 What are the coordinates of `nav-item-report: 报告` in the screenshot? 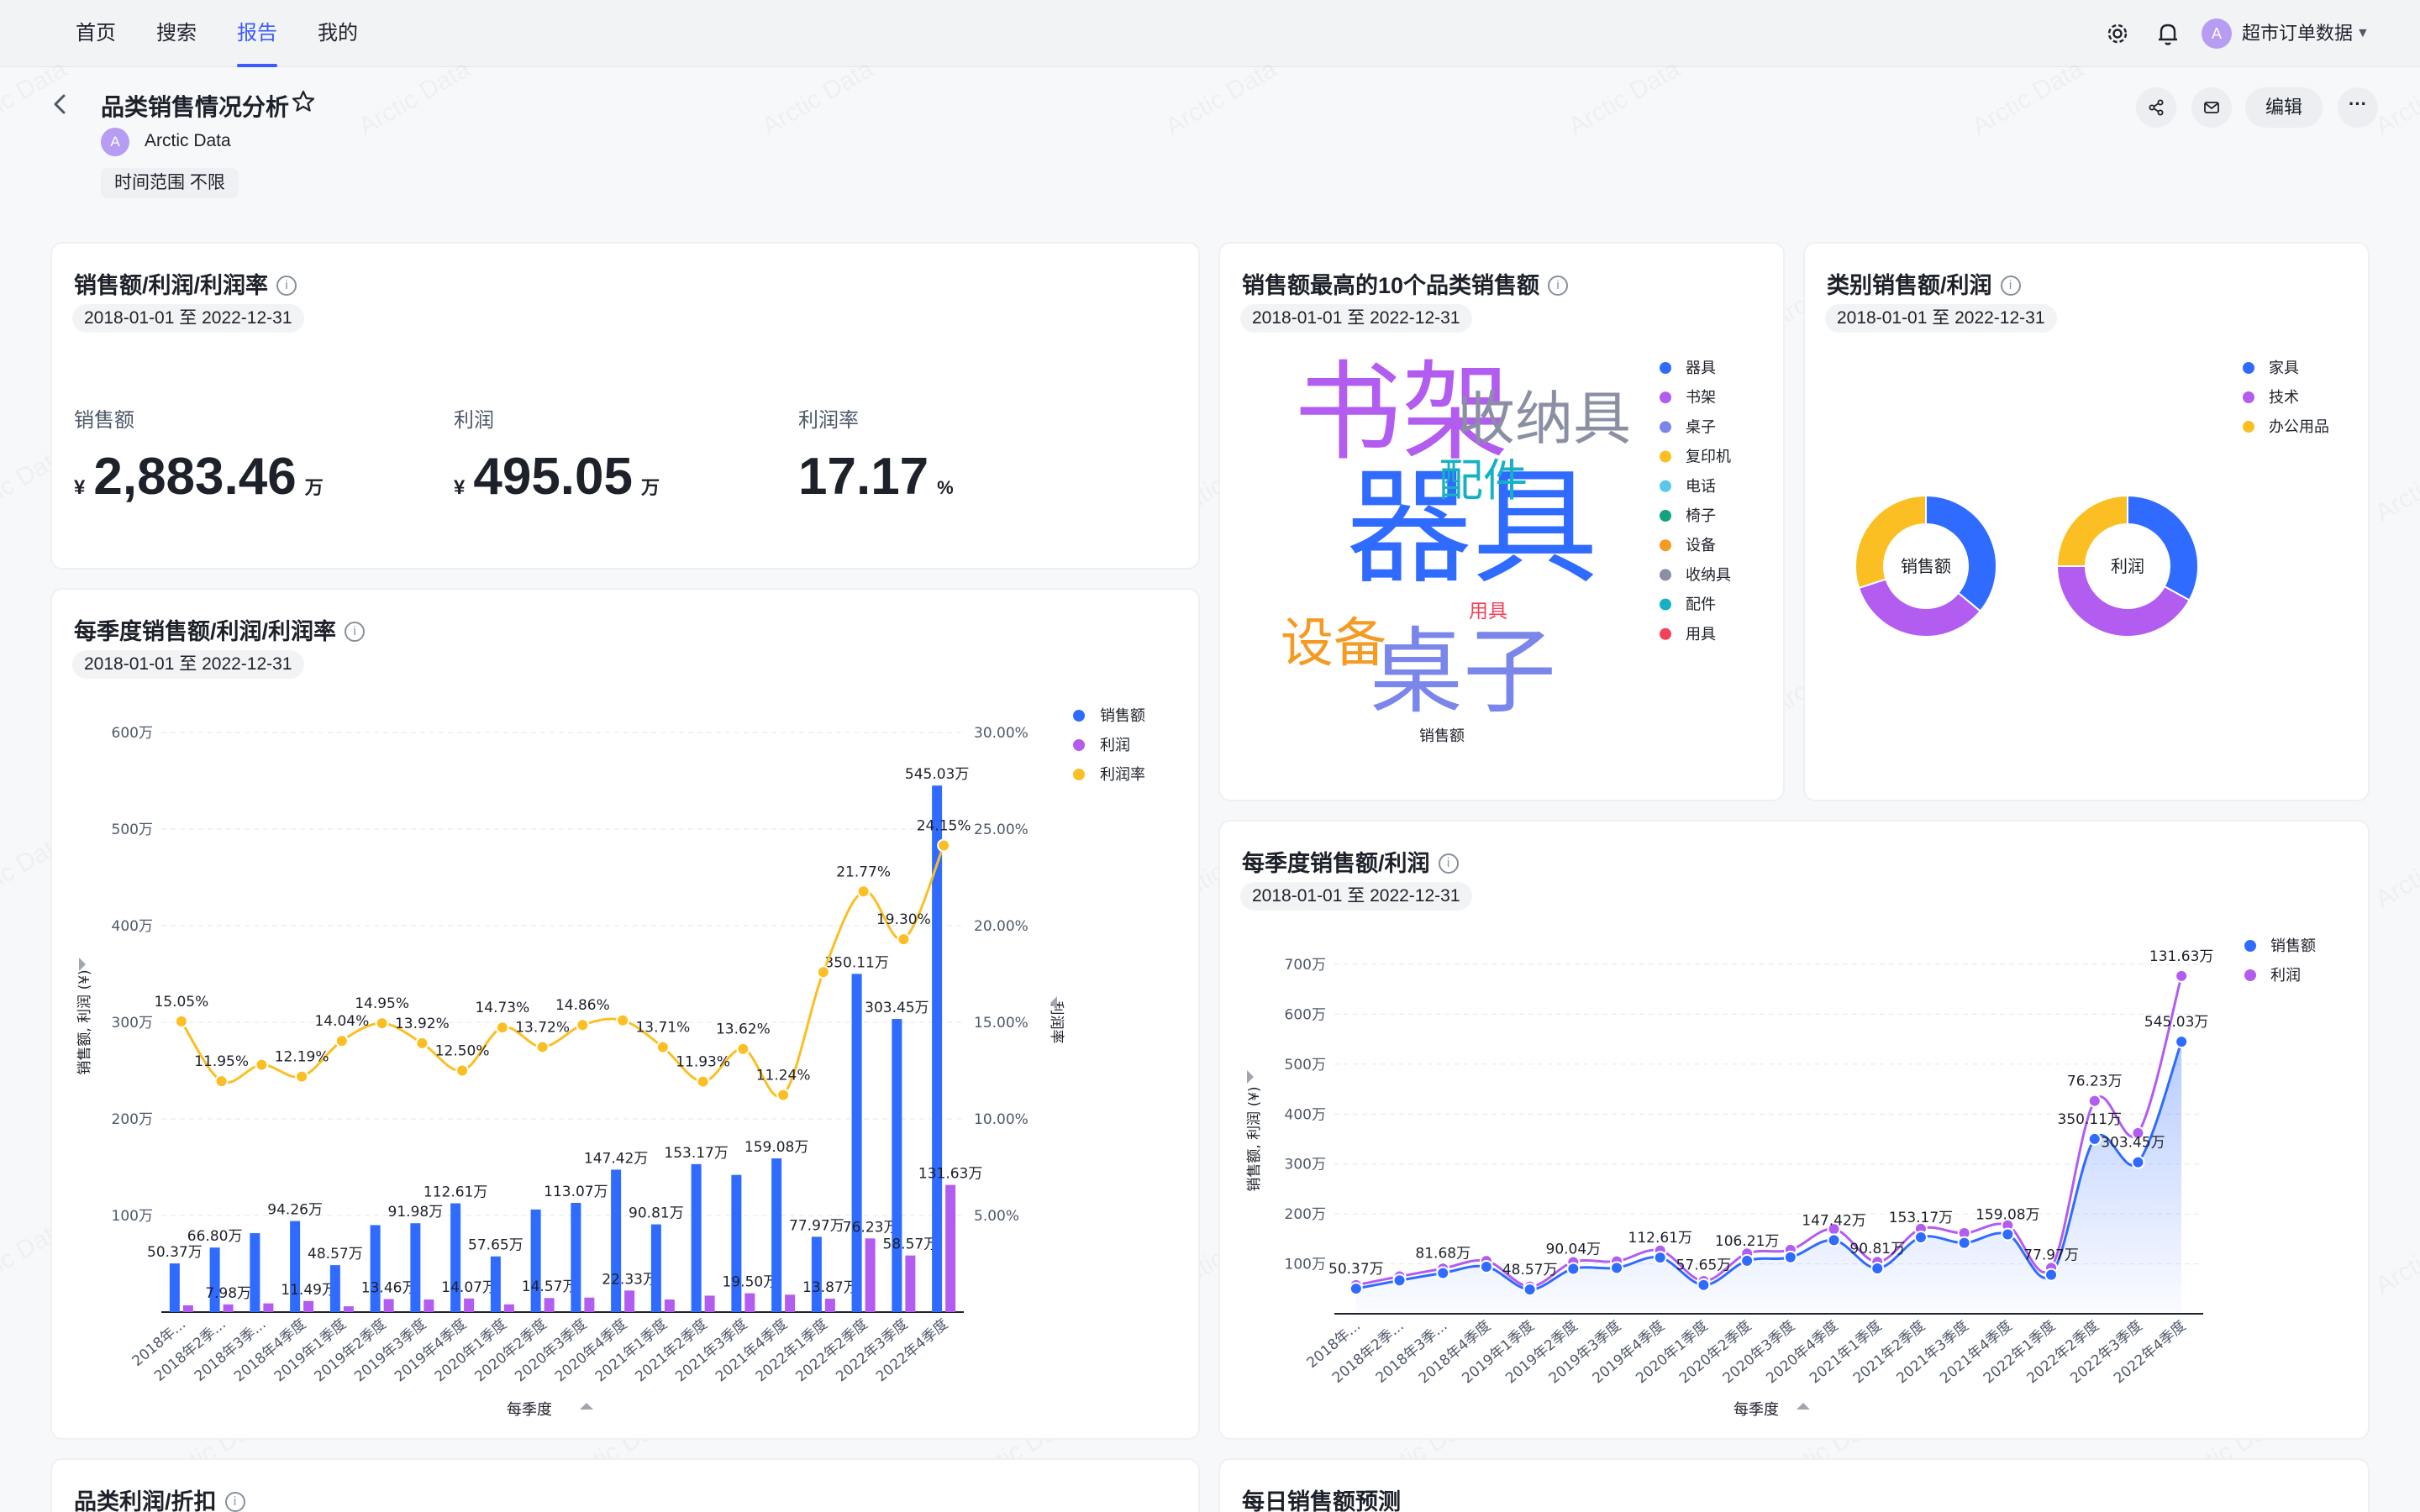 It's located at (257, 33).